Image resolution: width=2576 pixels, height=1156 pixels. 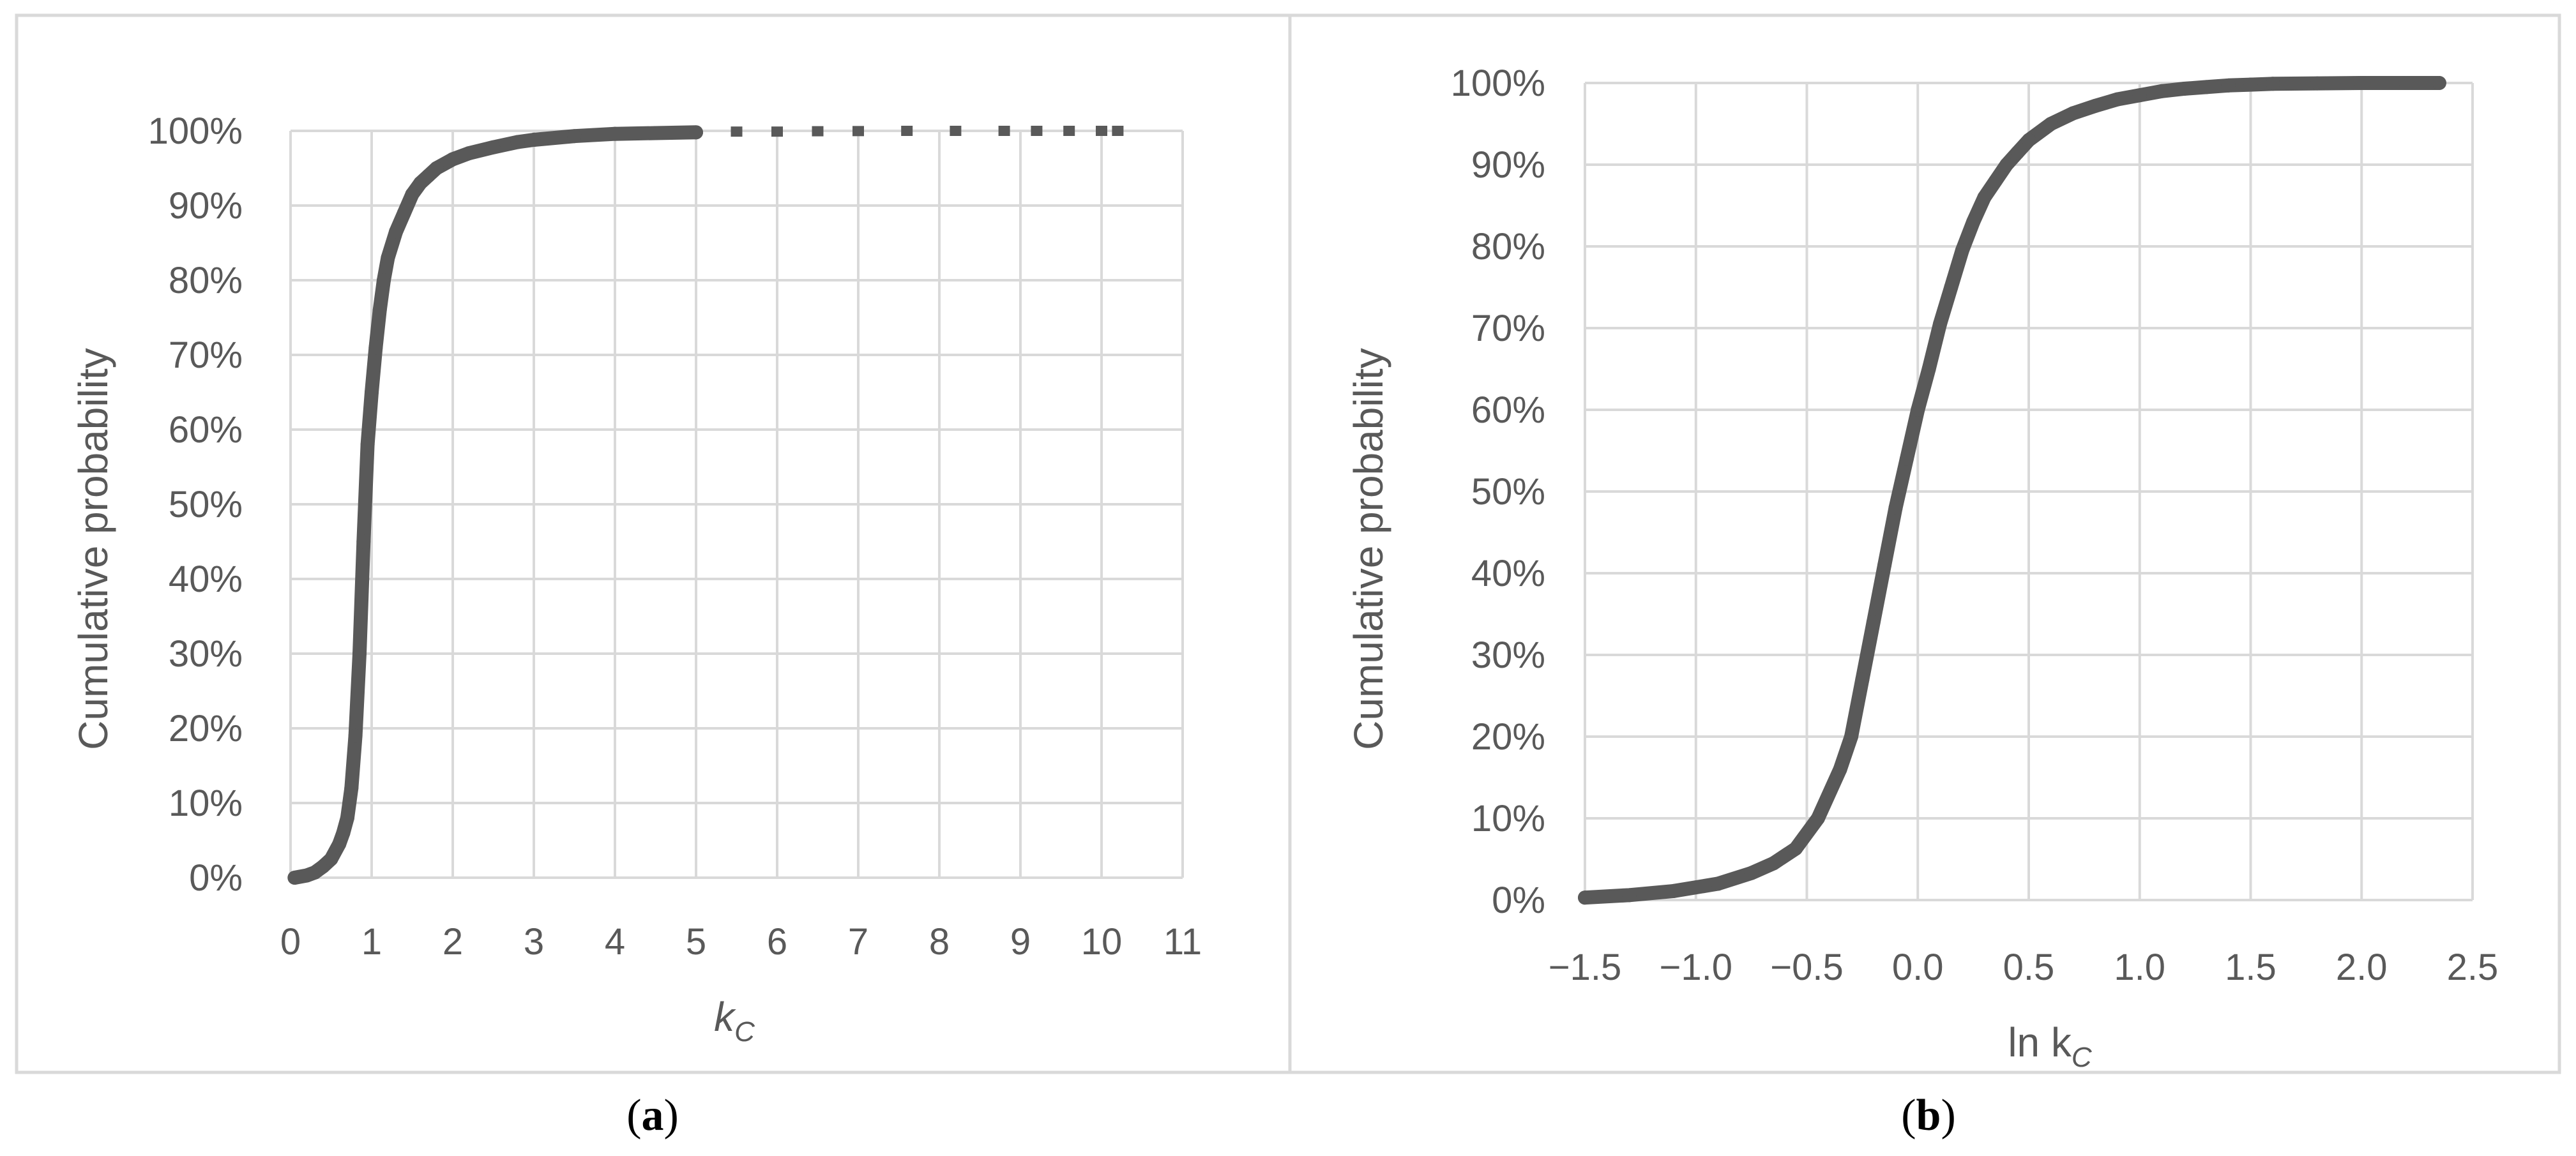 I want to click on y-tick-label: 0%, so click(x=216, y=878).